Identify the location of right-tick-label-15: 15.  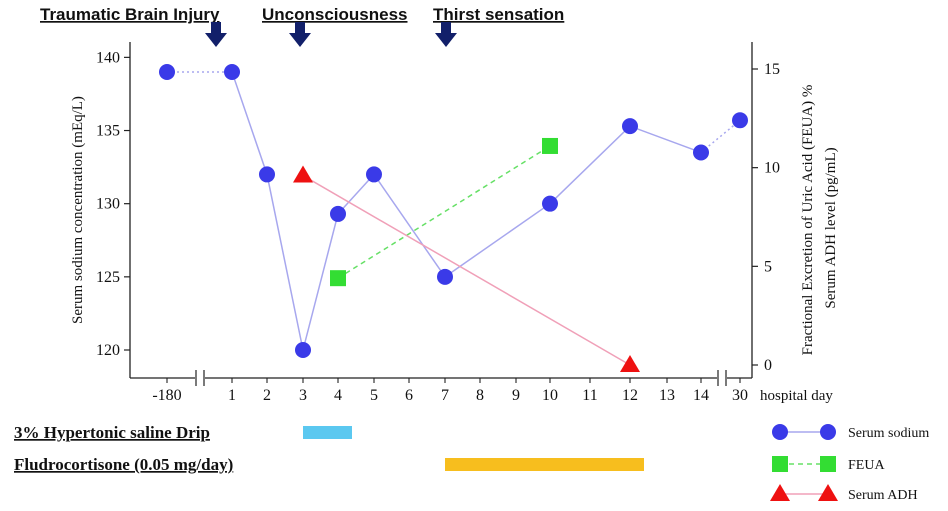
(772, 69).